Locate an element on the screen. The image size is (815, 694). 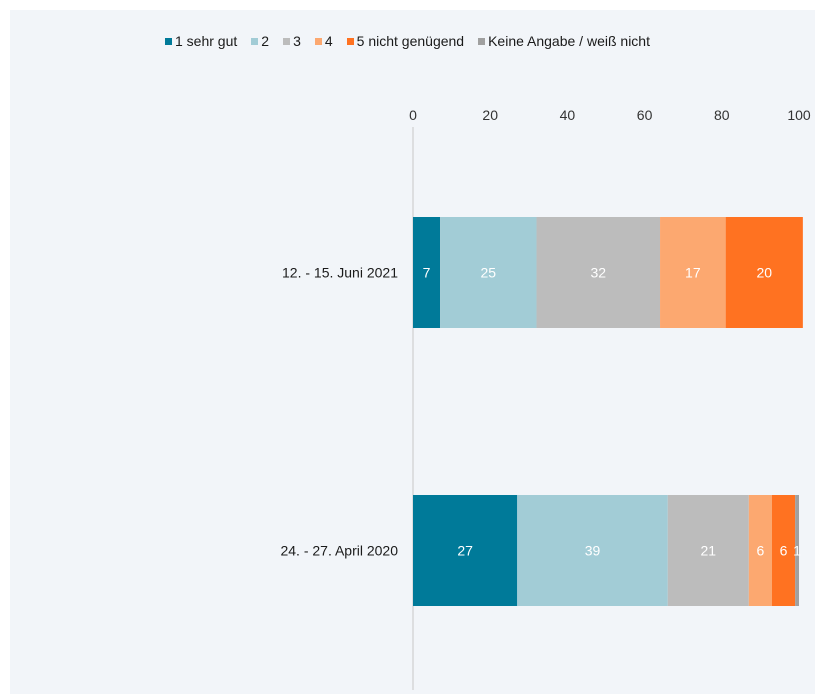
legend-item-4: 4 is located at coordinates (323, 41).